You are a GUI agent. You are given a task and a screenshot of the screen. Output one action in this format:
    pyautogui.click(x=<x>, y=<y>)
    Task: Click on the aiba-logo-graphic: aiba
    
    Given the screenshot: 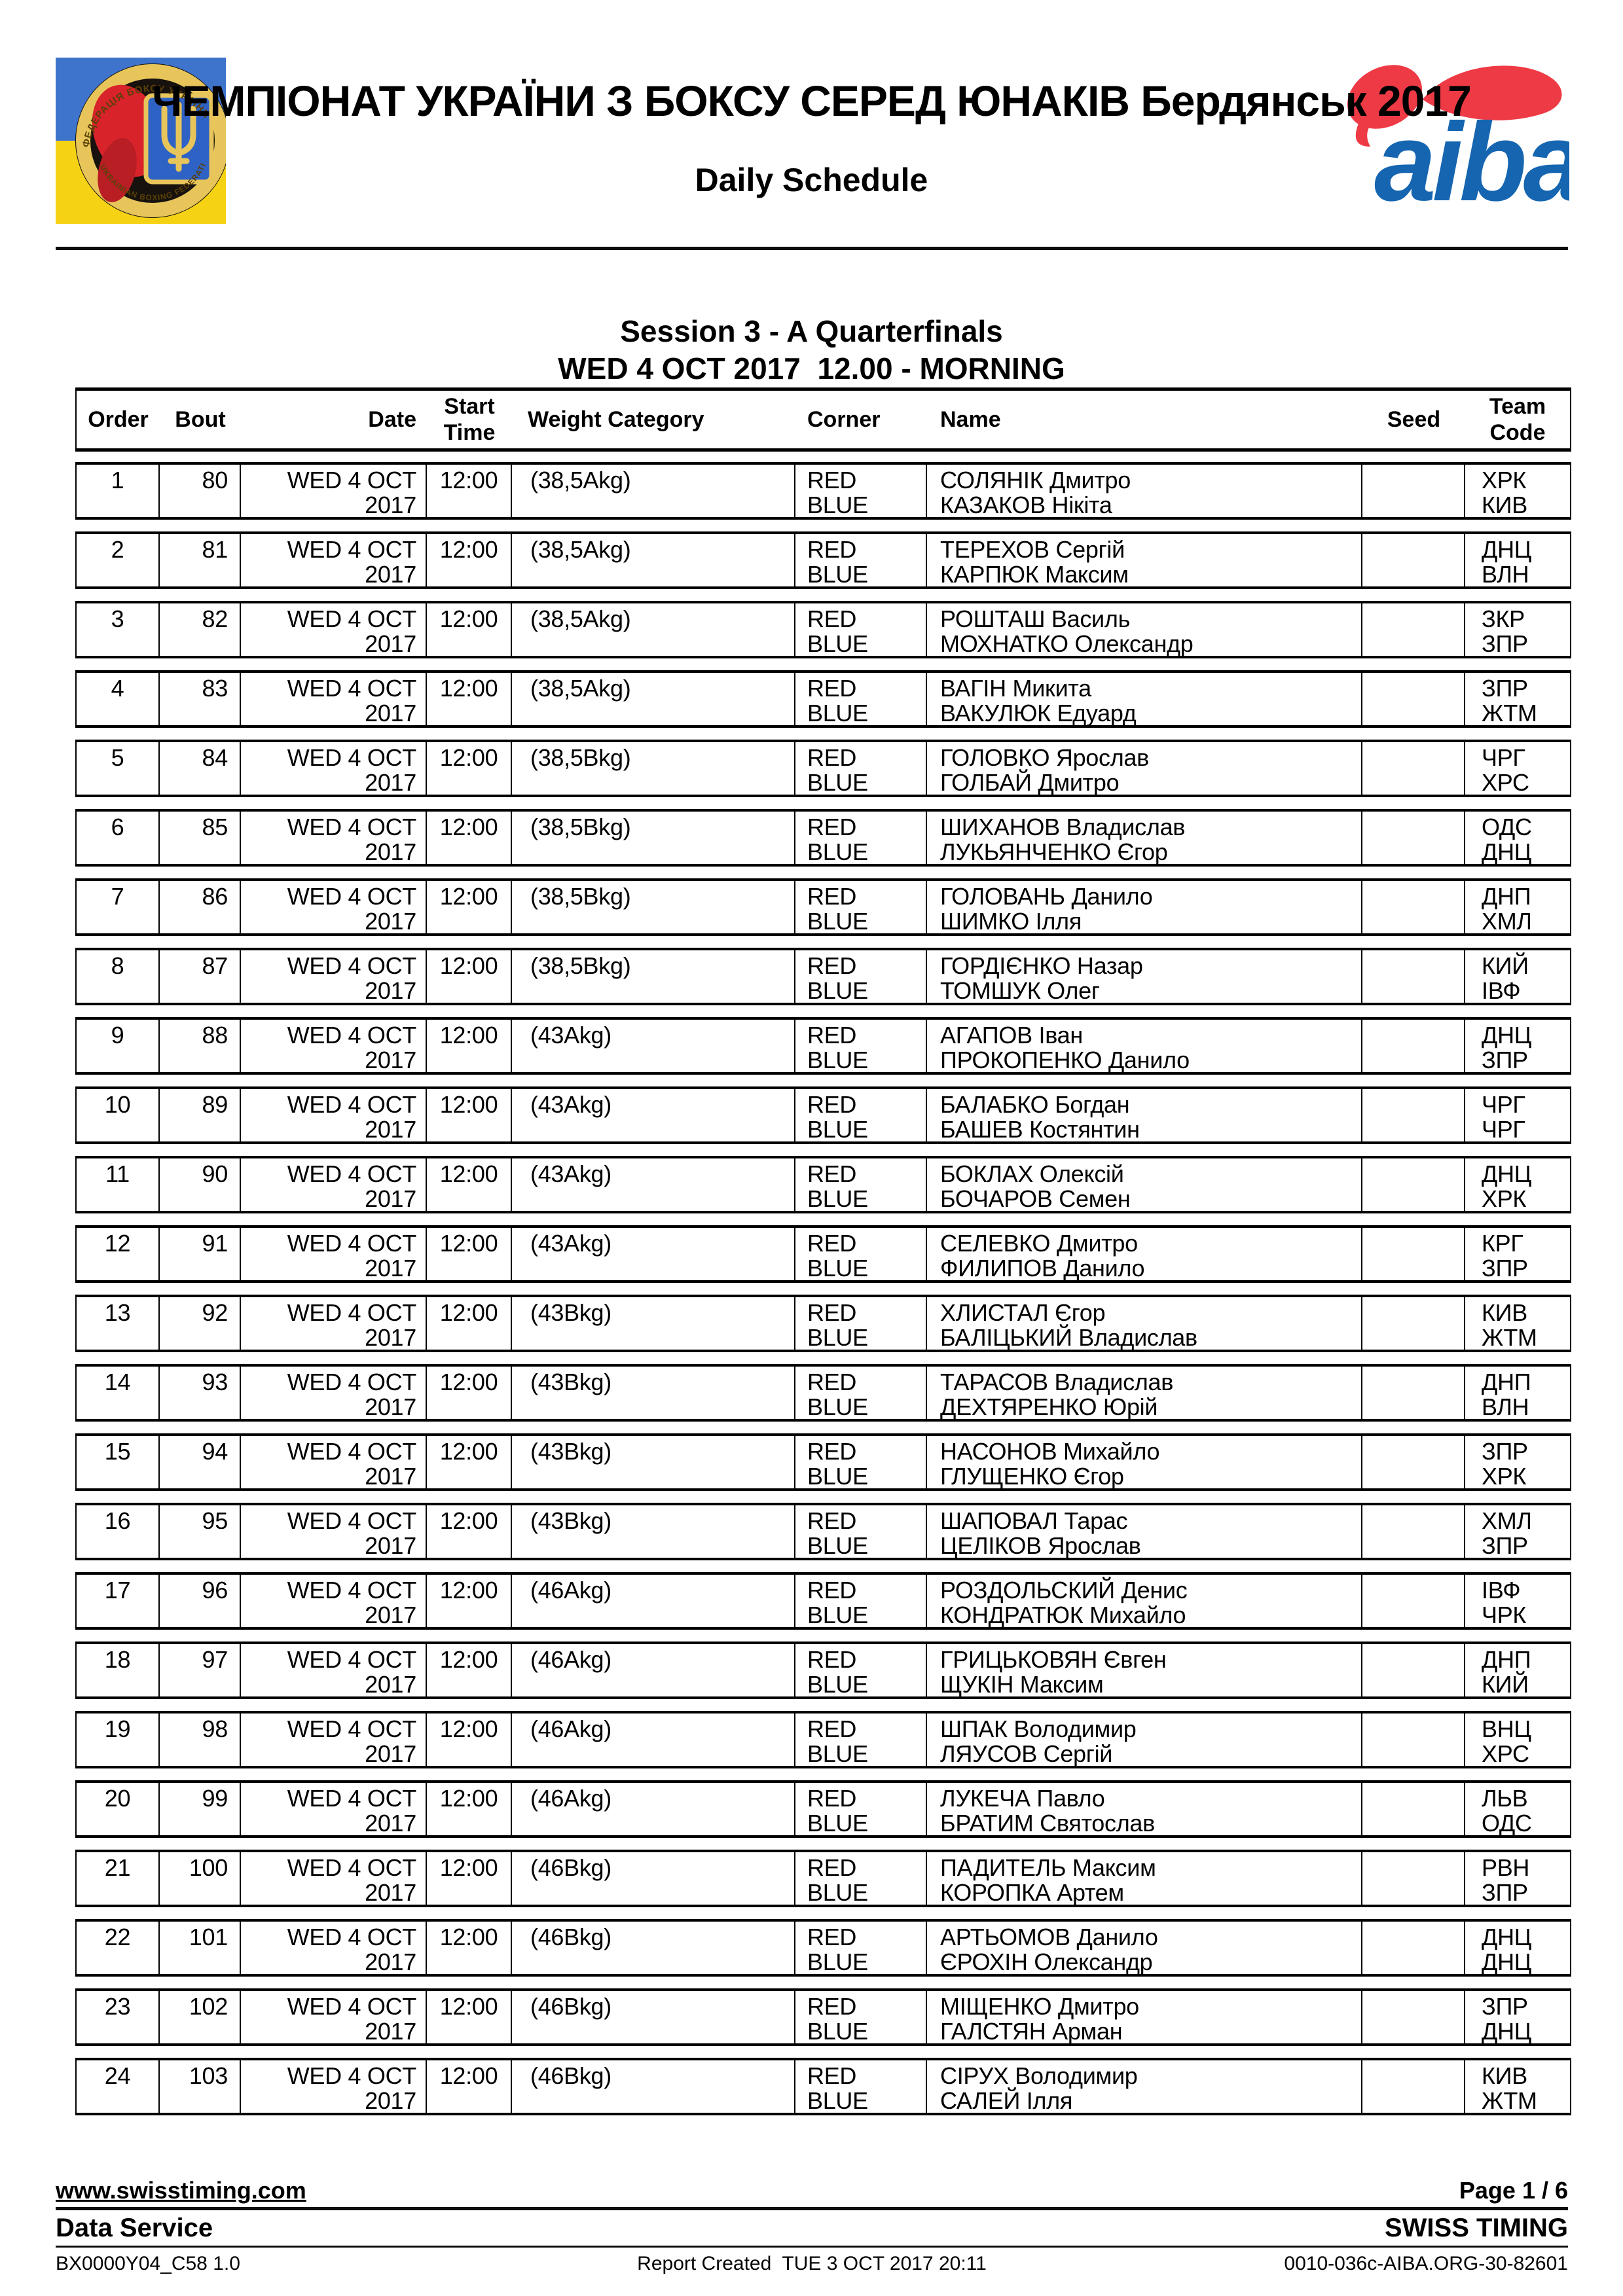 What is the action you would take?
    pyautogui.click(x=1466, y=144)
    